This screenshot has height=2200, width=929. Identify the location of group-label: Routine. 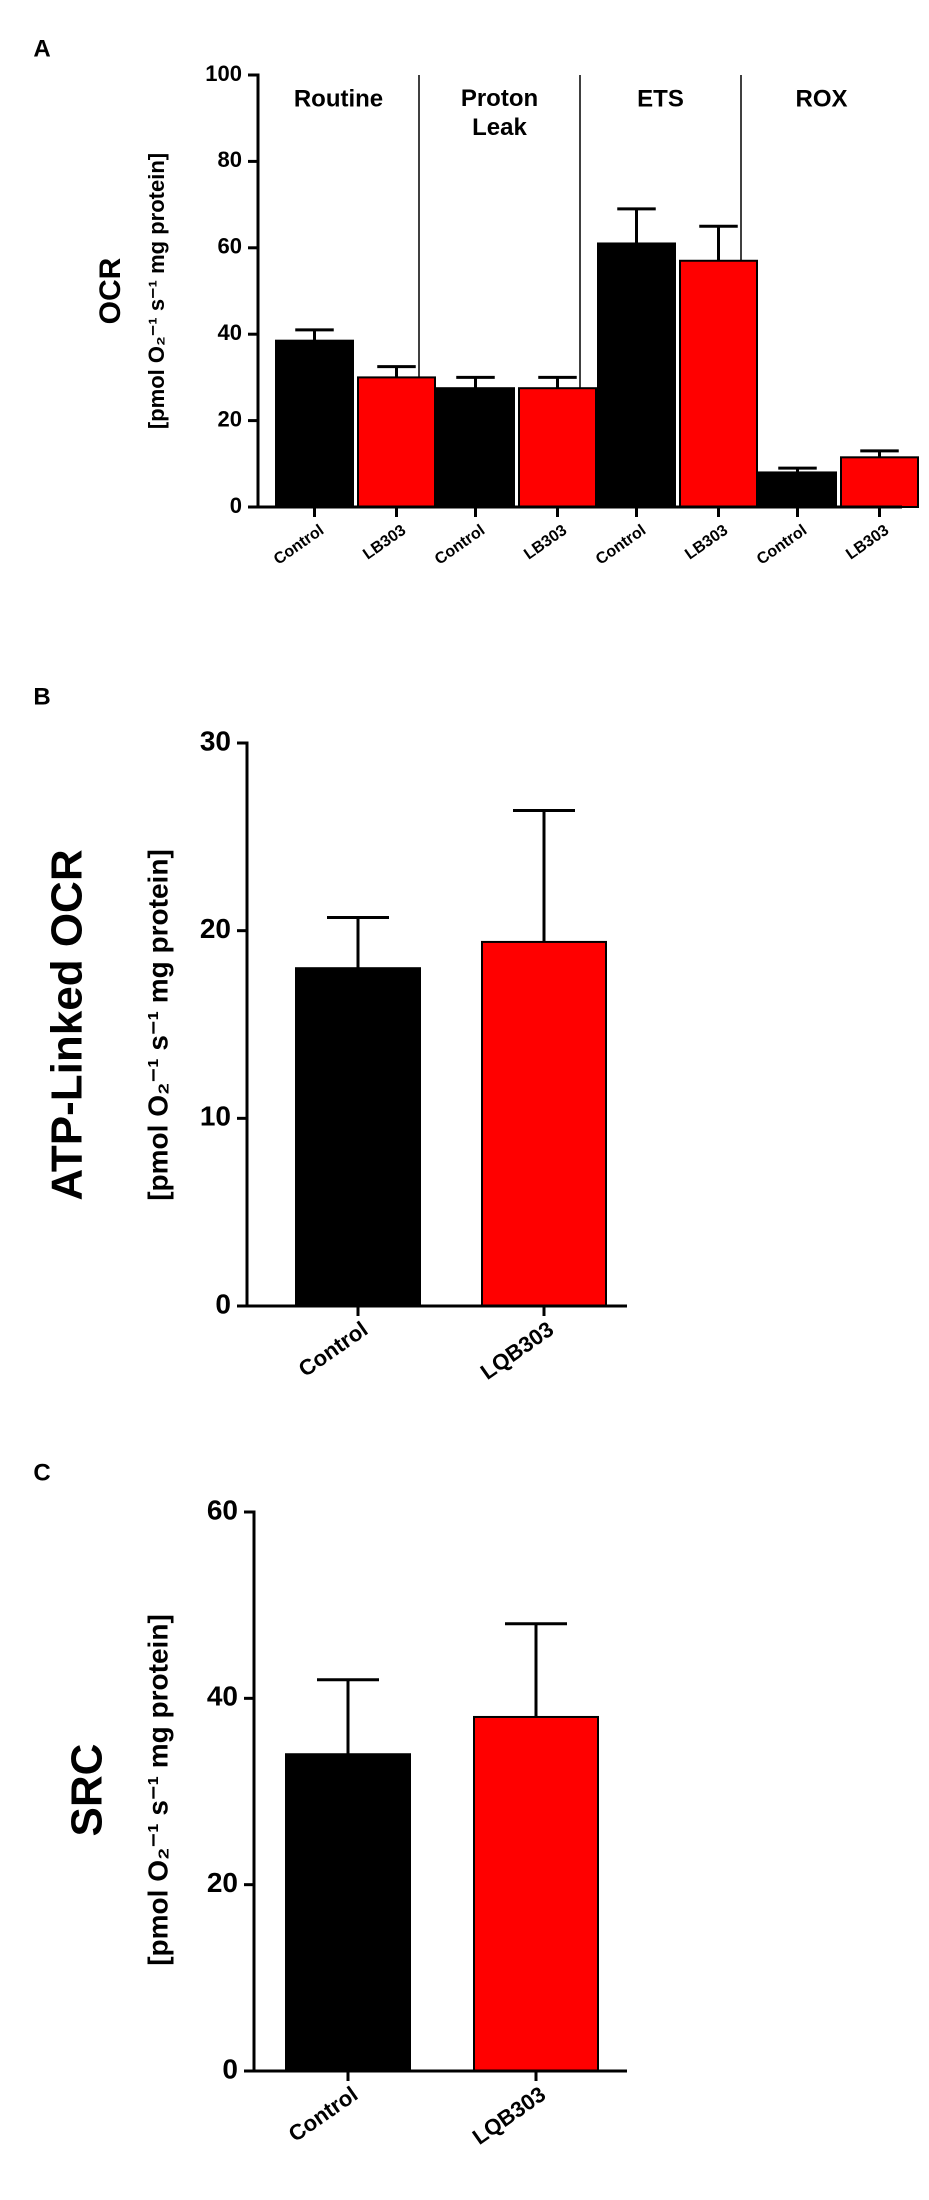
(338, 98).